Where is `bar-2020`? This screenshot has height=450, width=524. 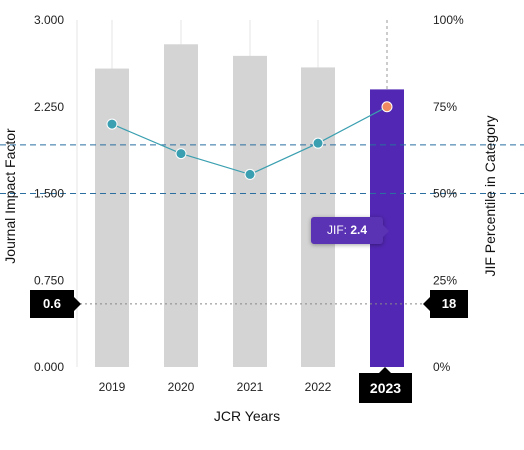
bar-2020 is located at coordinates (181, 205).